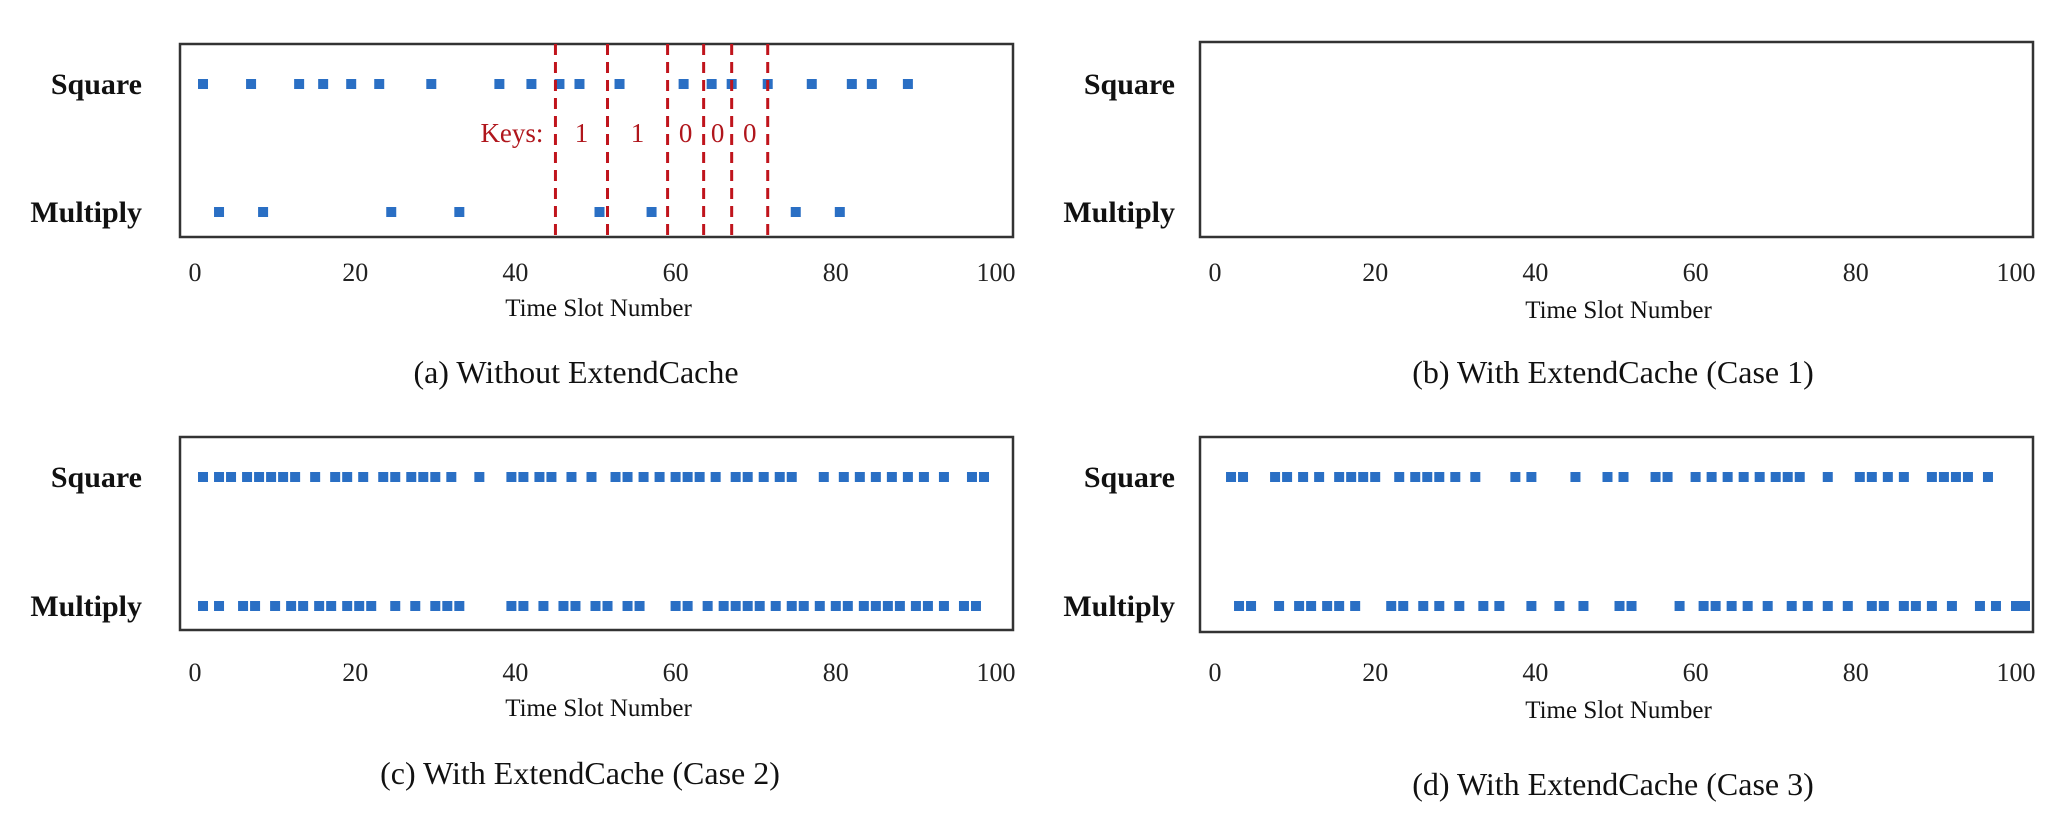 Image resolution: width=2058 pixels, height=828 pixels. Describe the element at coordinates (1618, 710) in the screenshot. I see `x-axis-title: Time Slot Number` at that location.